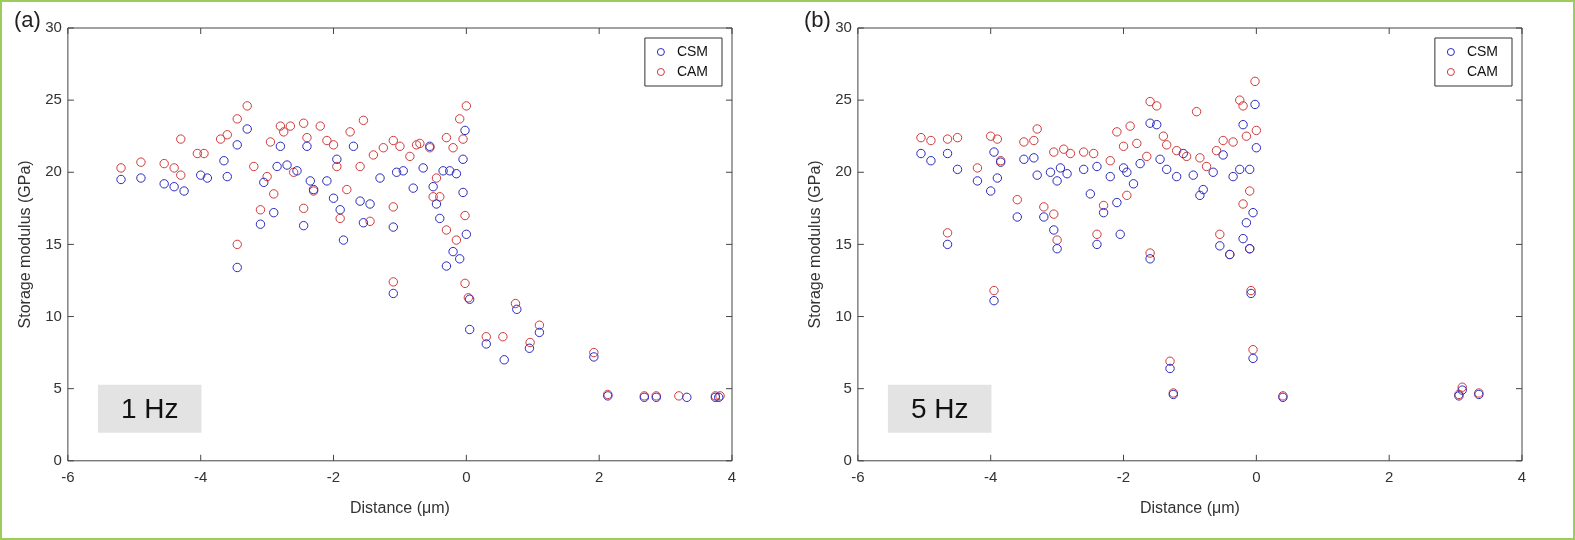  Describe the element at coordinates (939, 408) in the screenshot. I see `annotation: 5 Hz` at that location.